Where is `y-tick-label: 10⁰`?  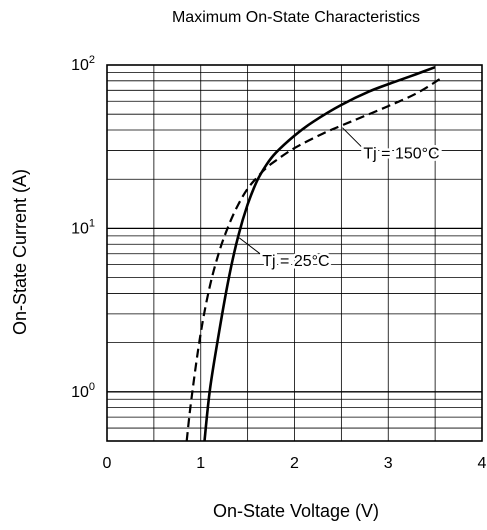
y-tick-label: 10⁰ is located at coordinates (83, 391).